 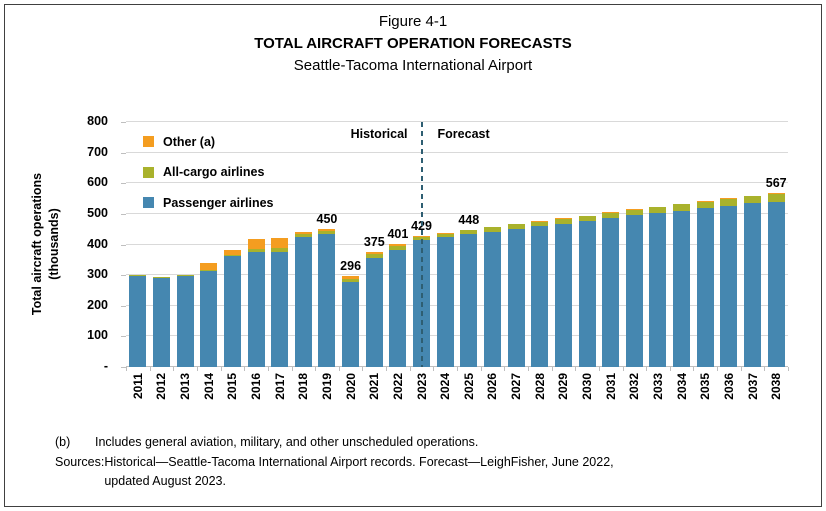 I want to click on x-tick-label-text: 2024, so click(x=445, y=386).